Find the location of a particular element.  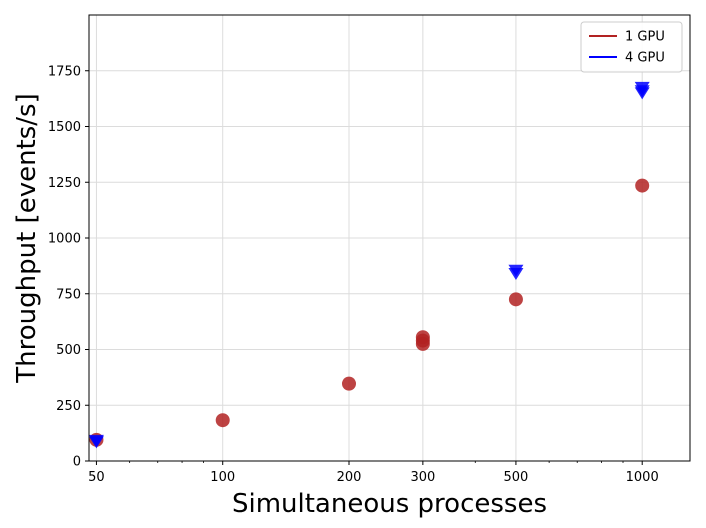

x-tick-label: 500 is located at coordinates (516, 477).